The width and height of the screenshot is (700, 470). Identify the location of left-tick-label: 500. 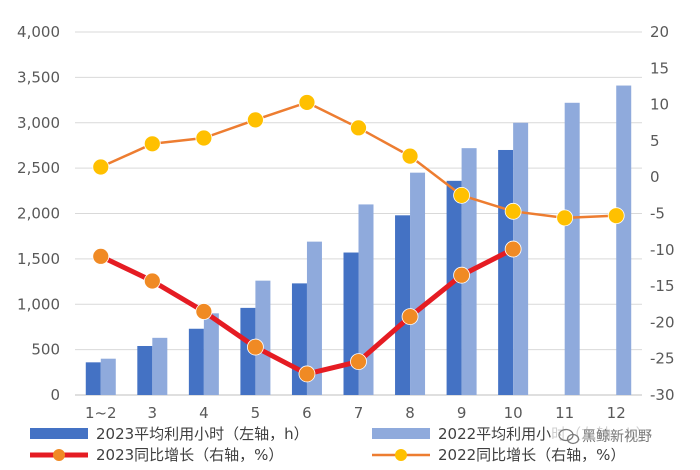
(45, 350).